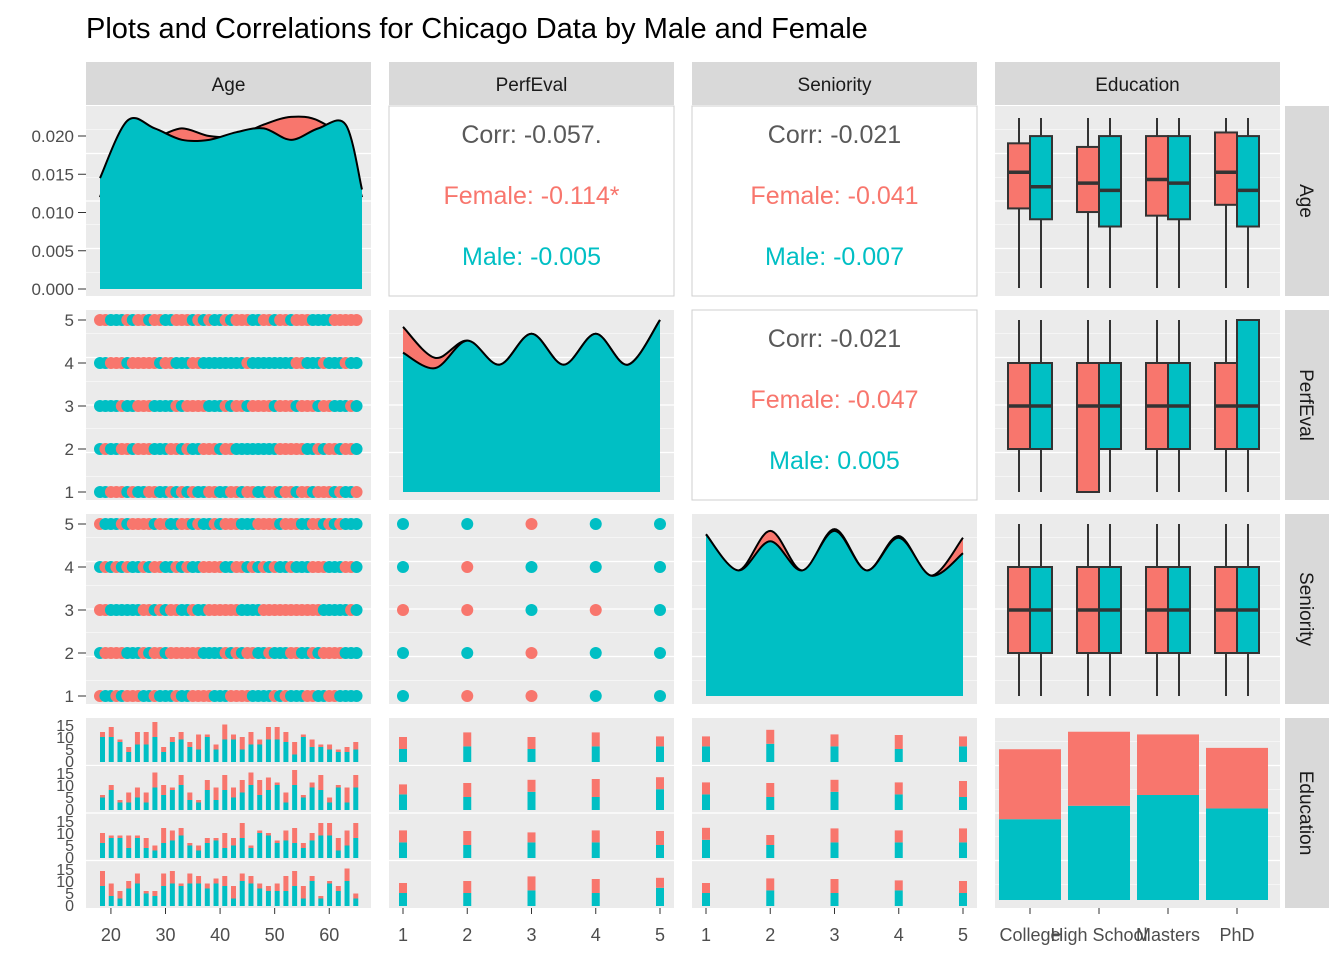 This screenshot has width=1344, height=960. I want to click on y-tick-label: 5, so click(69, 524).